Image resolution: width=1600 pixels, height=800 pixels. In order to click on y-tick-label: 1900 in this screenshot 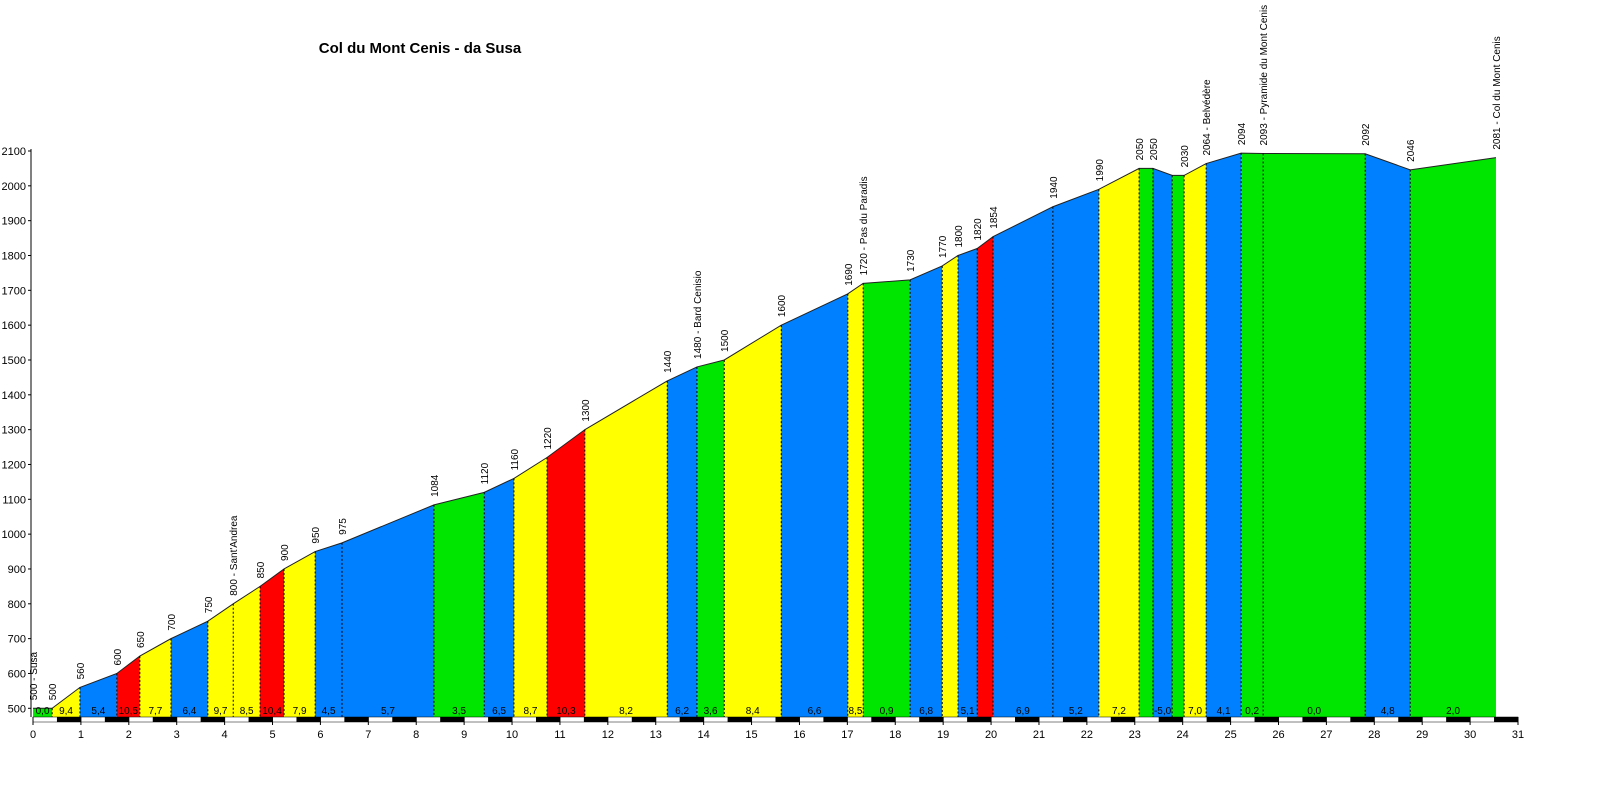, I will do `click(14, 222)`.